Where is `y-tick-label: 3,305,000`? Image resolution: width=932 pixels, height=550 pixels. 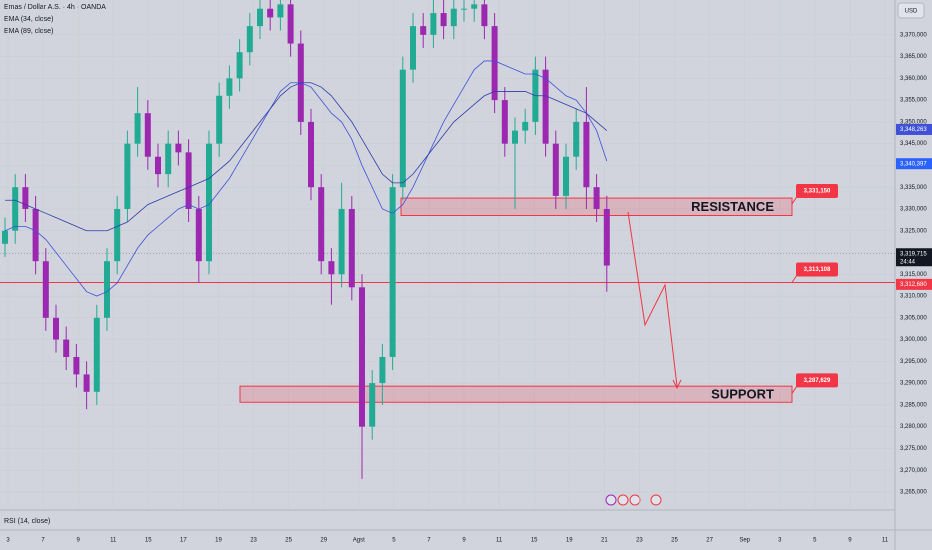 y-tick-label: 3,305,000 is located at coordinates (913, 318).